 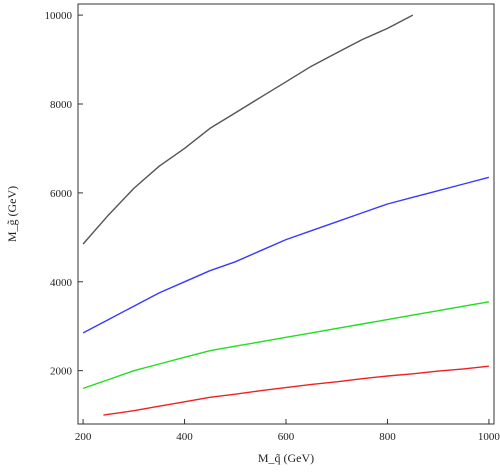 What do you see at coordinates (83, 437) in the screenshot?
I see `x-tick-label: 200` at bounding box center [83, 437].